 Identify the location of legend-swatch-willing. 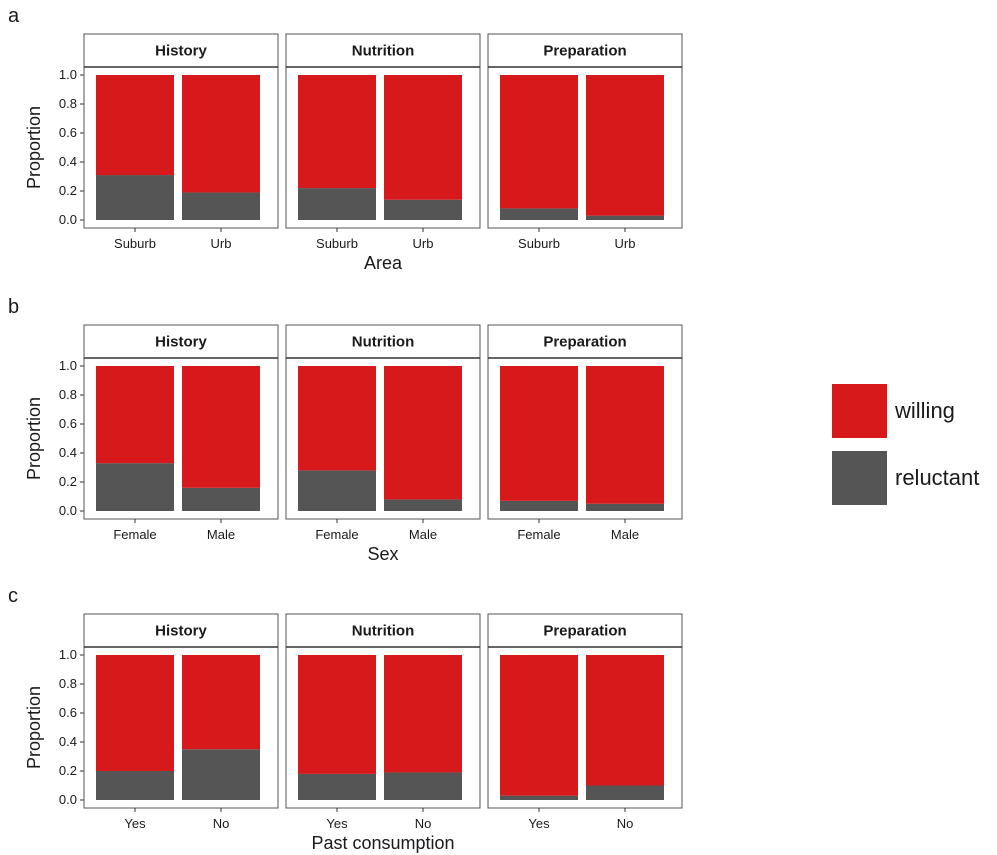
(859, 411).